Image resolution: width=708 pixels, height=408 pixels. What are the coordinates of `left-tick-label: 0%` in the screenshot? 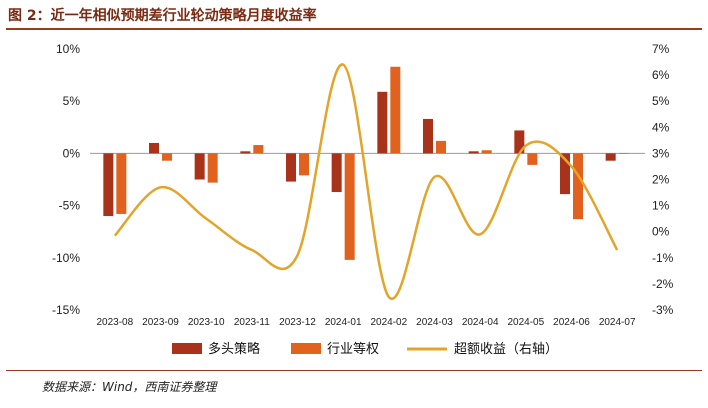 It's located at (72, 153).